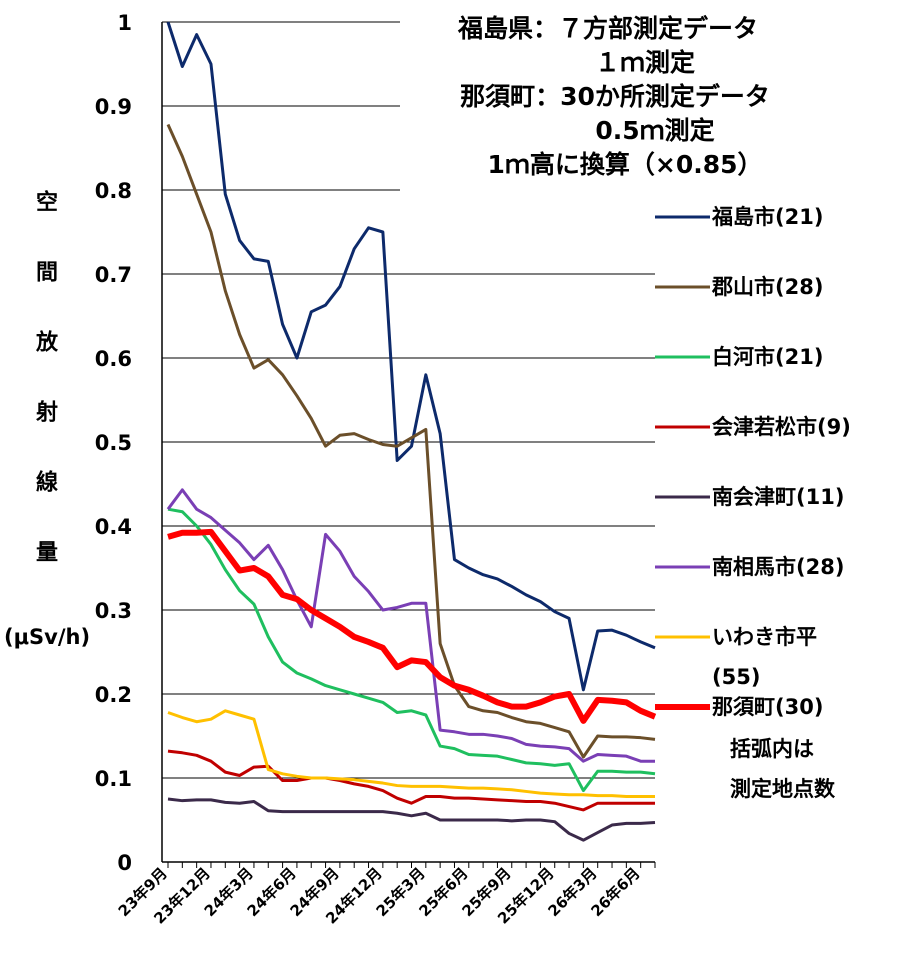 This screenshot has height=977, width=900. Describe the element at coordinates (772, 749) in the screenshot. I see `note: 括弧内は` at that location.